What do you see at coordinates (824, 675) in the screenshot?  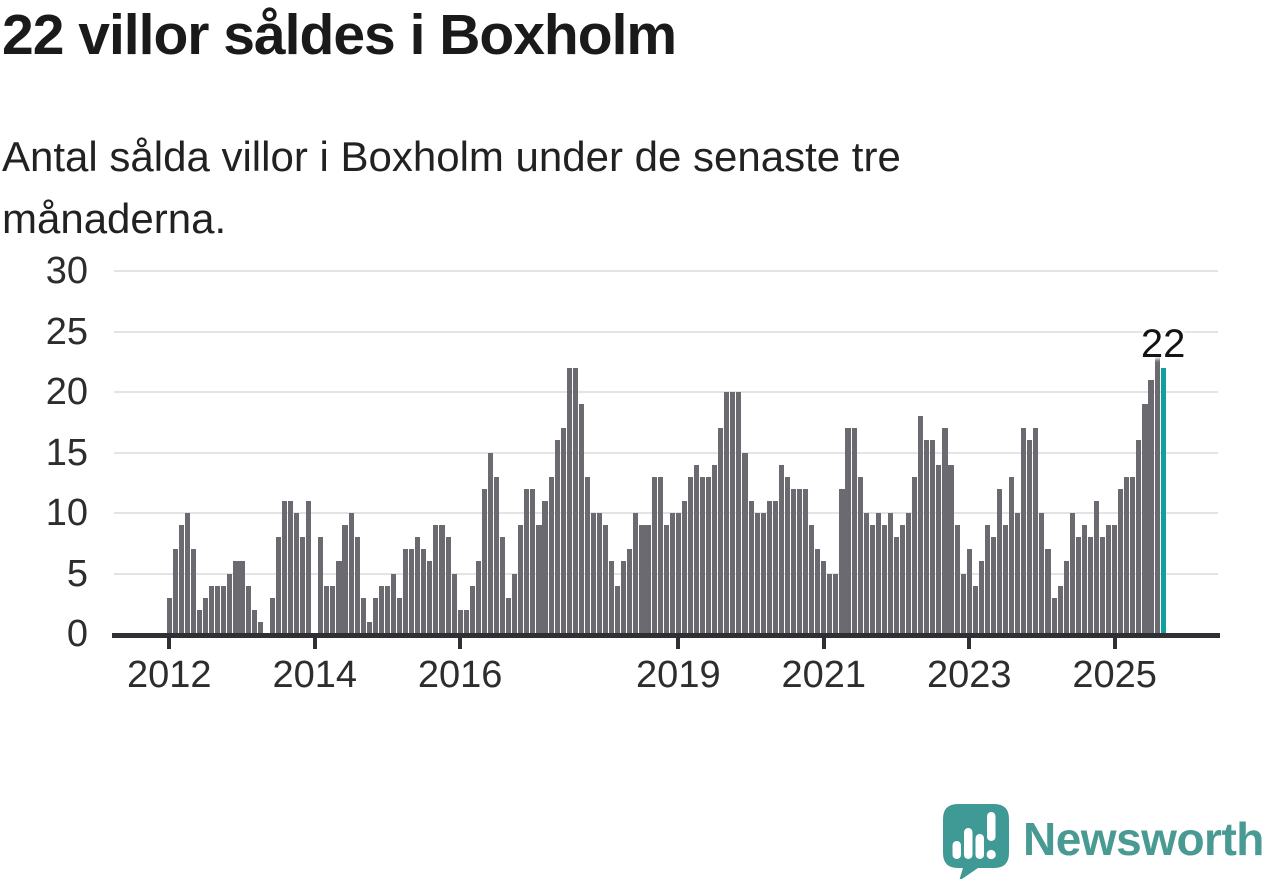 I see `x-axis-label: 2021` at bounding box center [824, 675].